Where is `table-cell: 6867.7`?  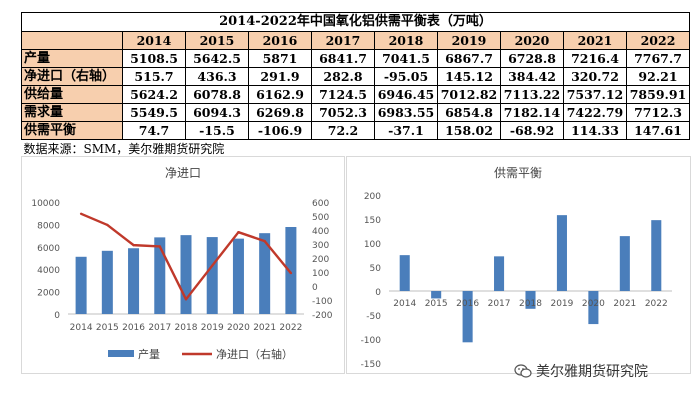
table-cell: 6867.7 is located at coordinates (469, 58).